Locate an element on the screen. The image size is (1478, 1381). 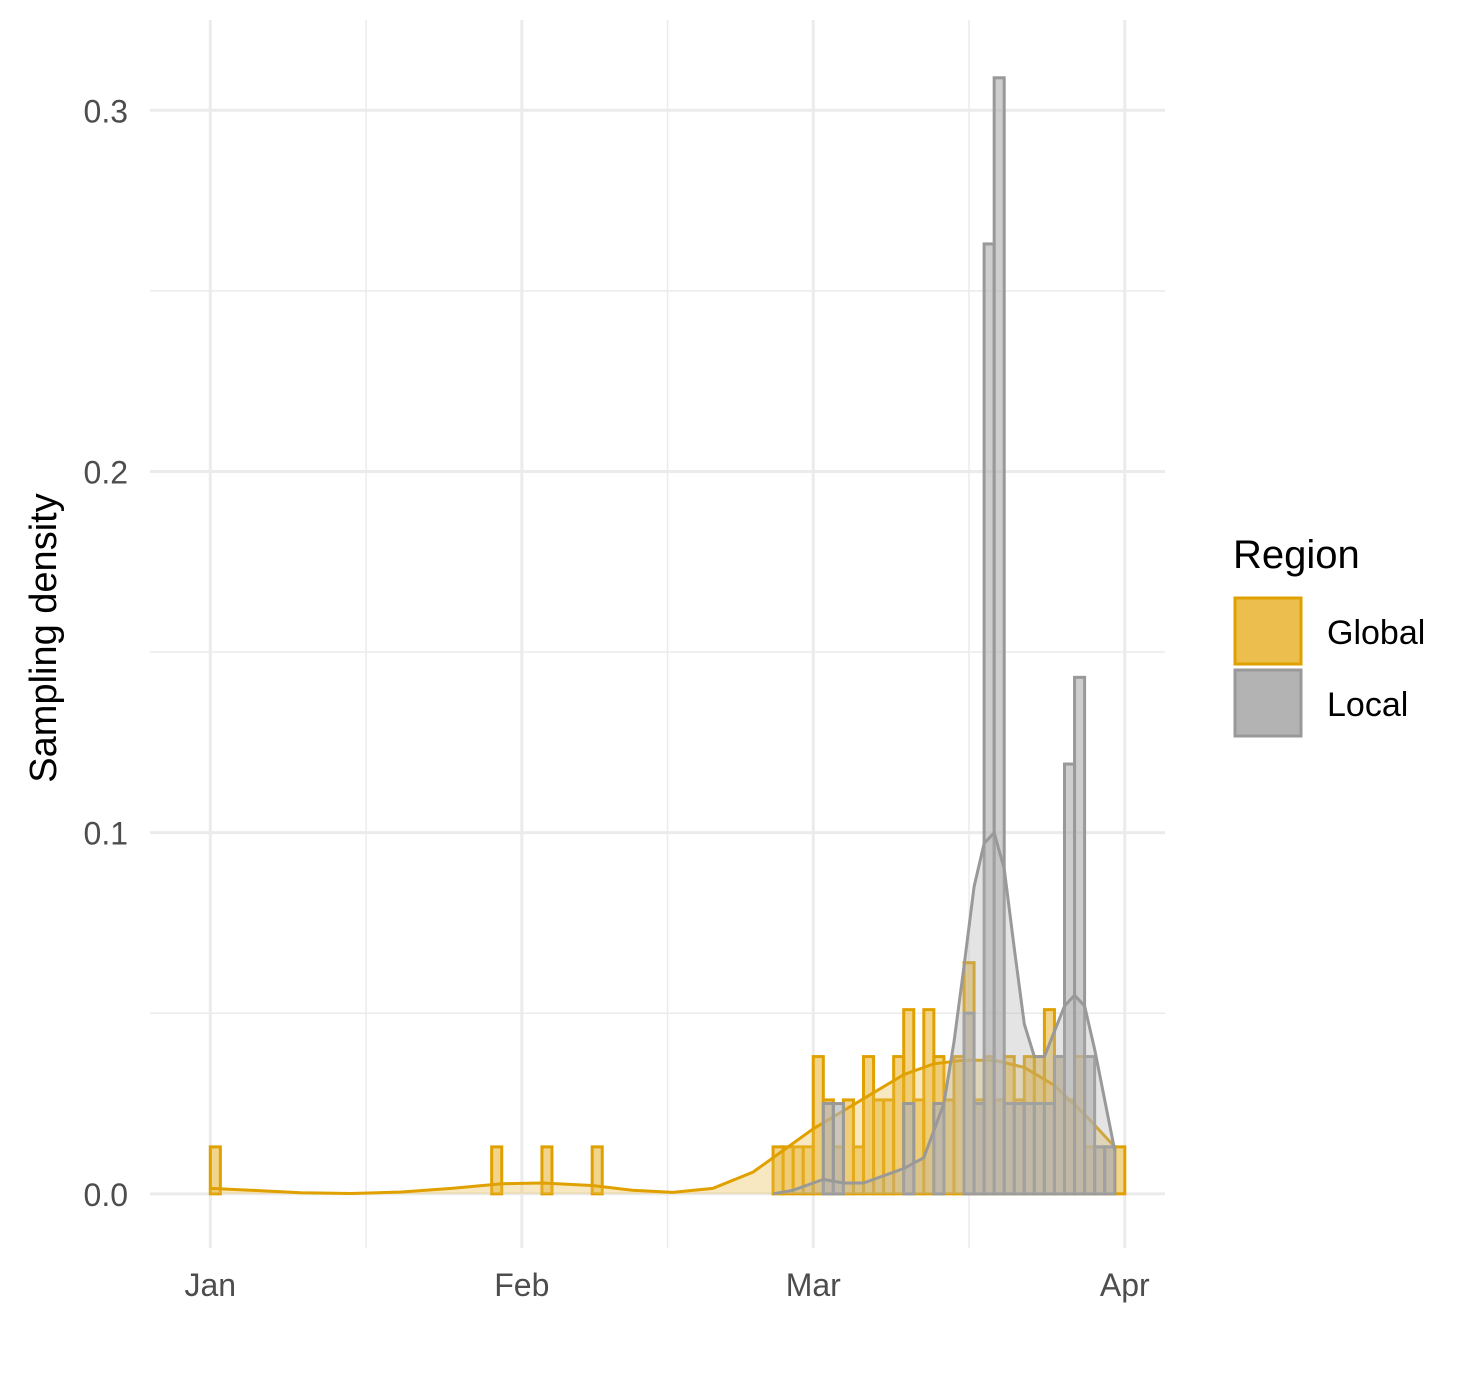
y-tick-label: 0.0 is located at coordinates (106, 1195).